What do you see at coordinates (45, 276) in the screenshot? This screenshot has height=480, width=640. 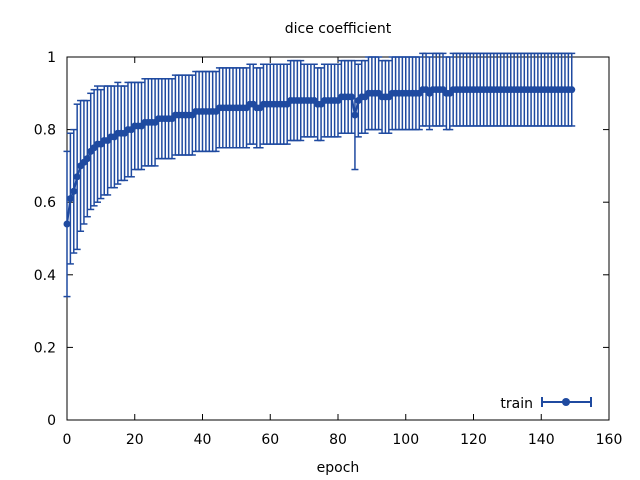 I see `y-tick-label: 0.4` at bounding box center [45, 276].